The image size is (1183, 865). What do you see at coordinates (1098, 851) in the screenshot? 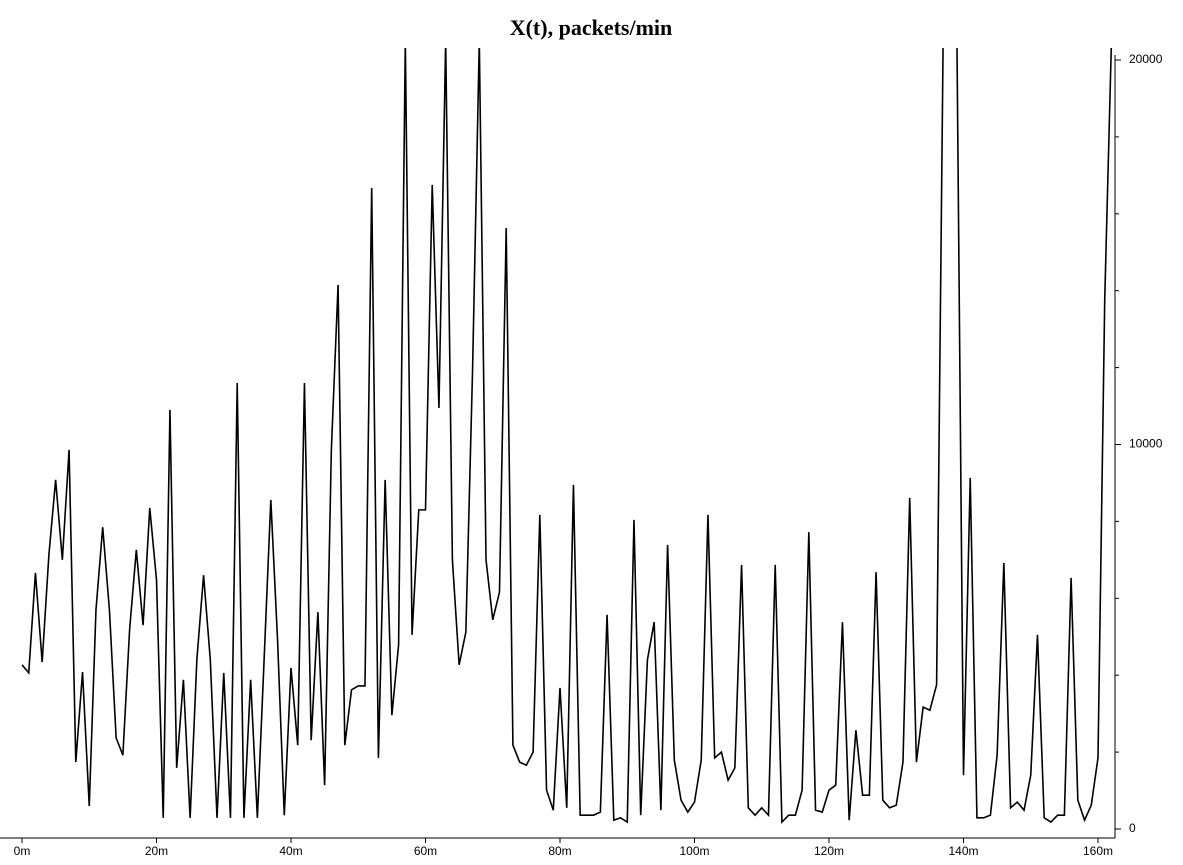
I see `x-tick-label: 160m` at bounding box center [1098, 851].